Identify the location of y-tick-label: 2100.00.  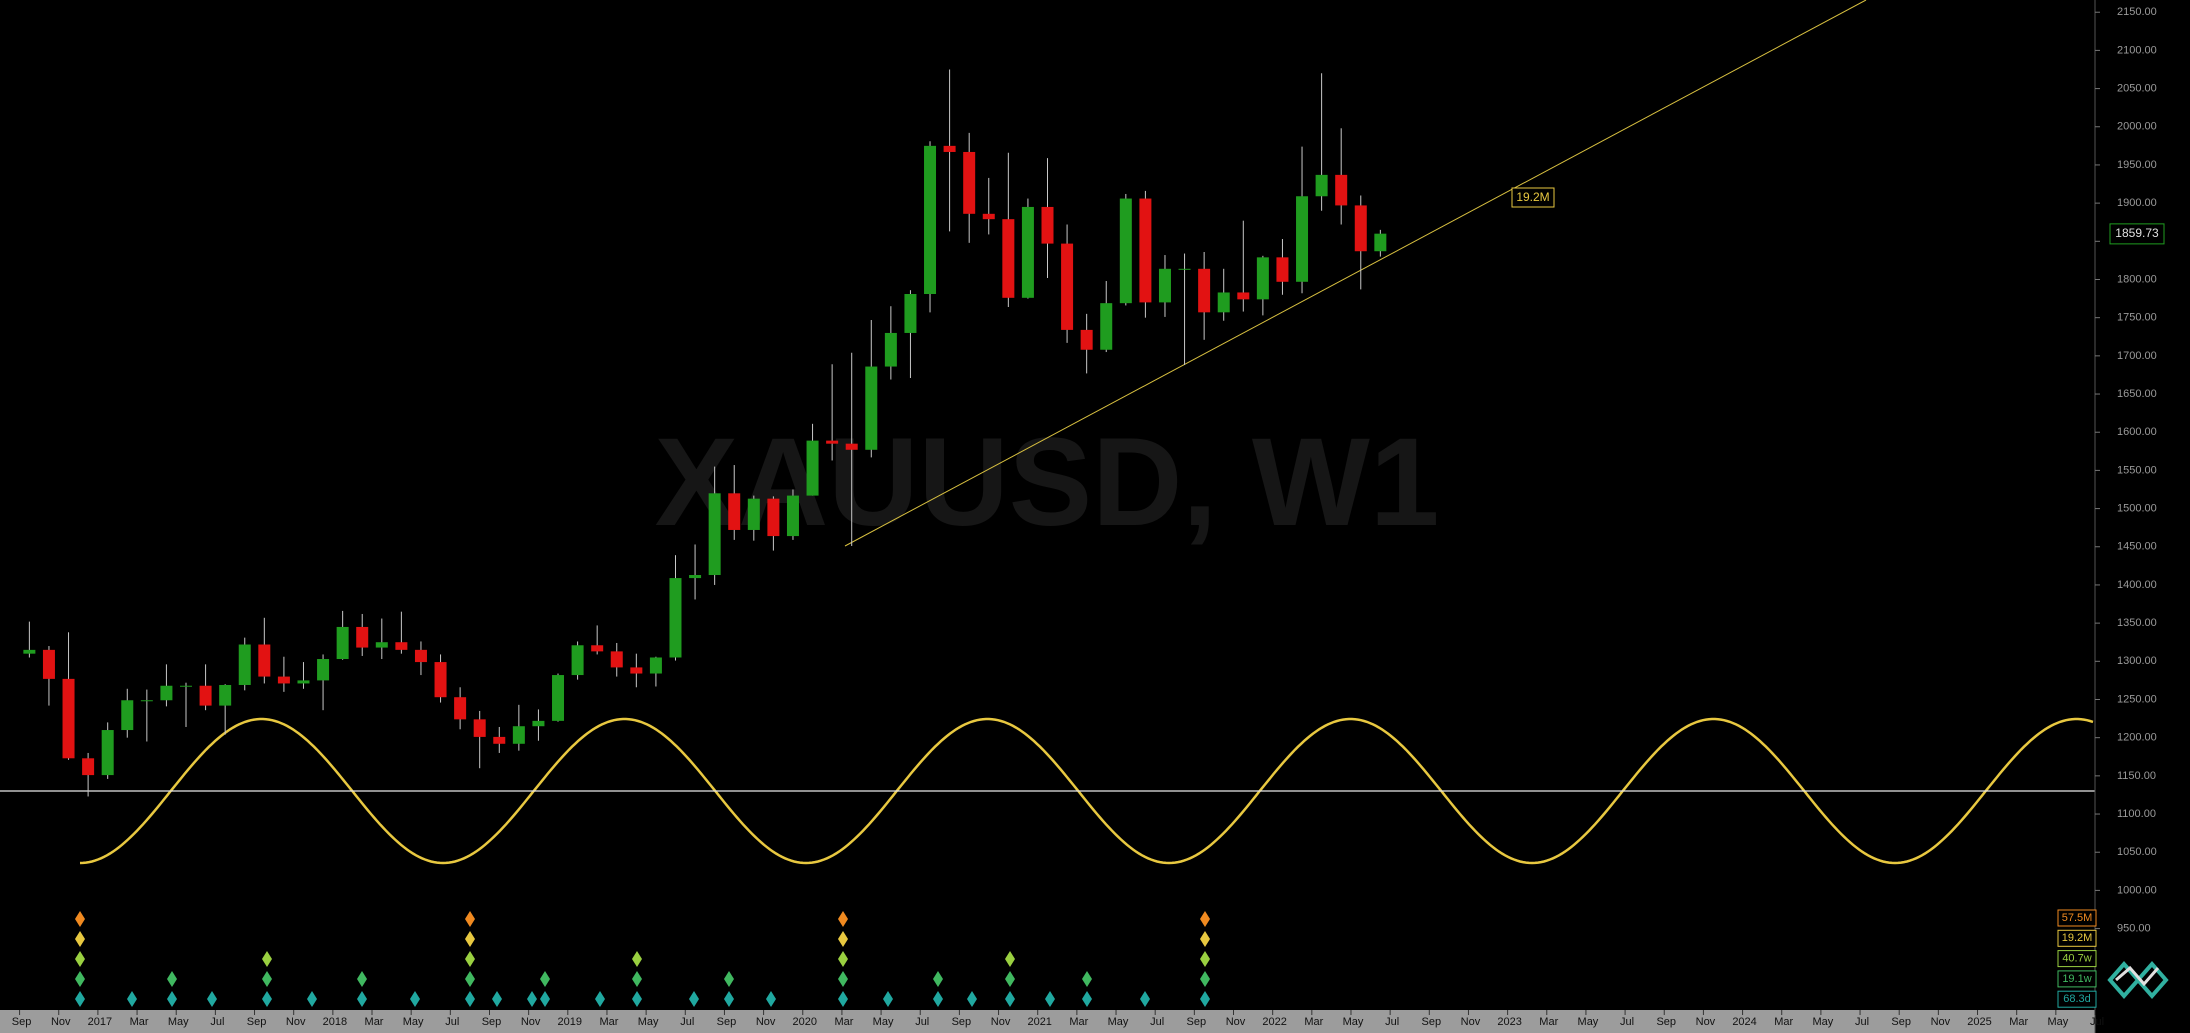
(2137, 50).